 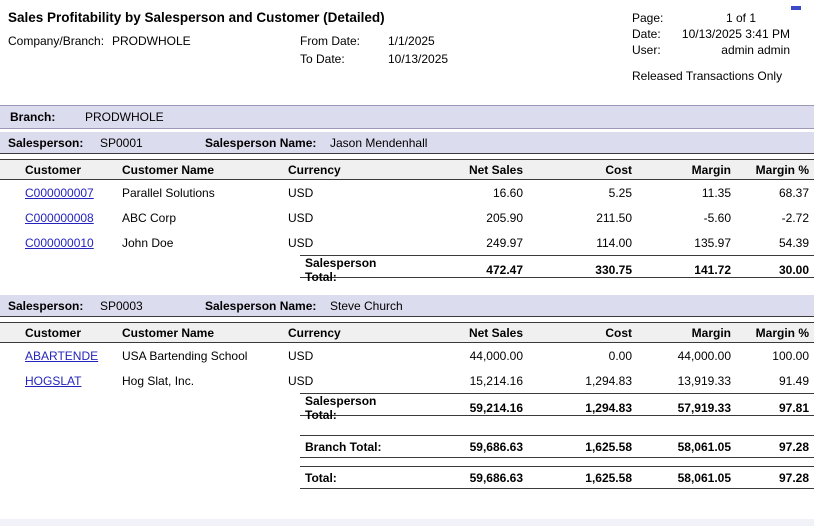 I want to click on company-branch-value: PRODWHOLE, so click(x=151, y=41).